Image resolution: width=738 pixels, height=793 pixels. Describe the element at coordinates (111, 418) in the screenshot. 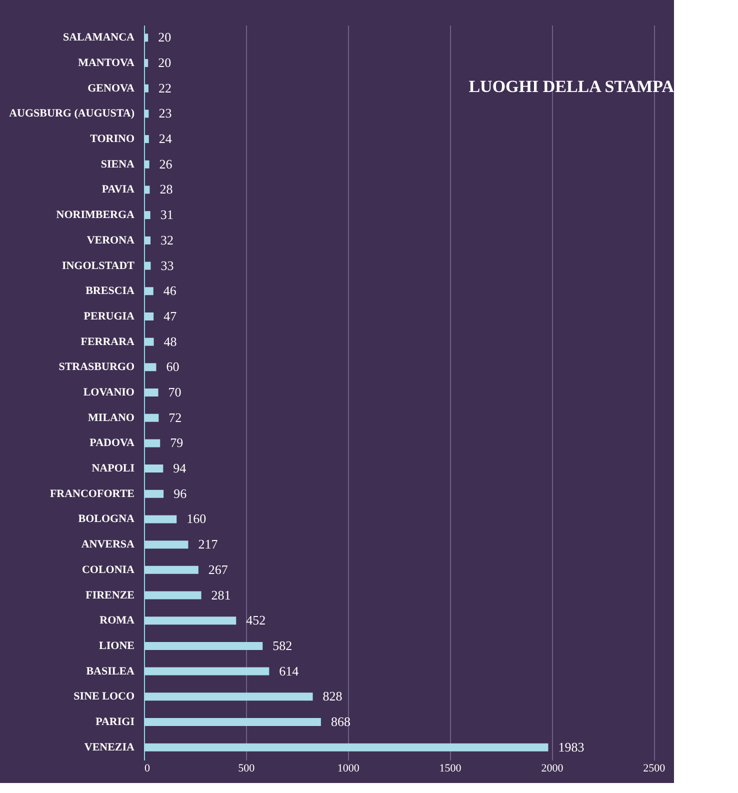

I see `y-tick-label: MILANO` at that location.